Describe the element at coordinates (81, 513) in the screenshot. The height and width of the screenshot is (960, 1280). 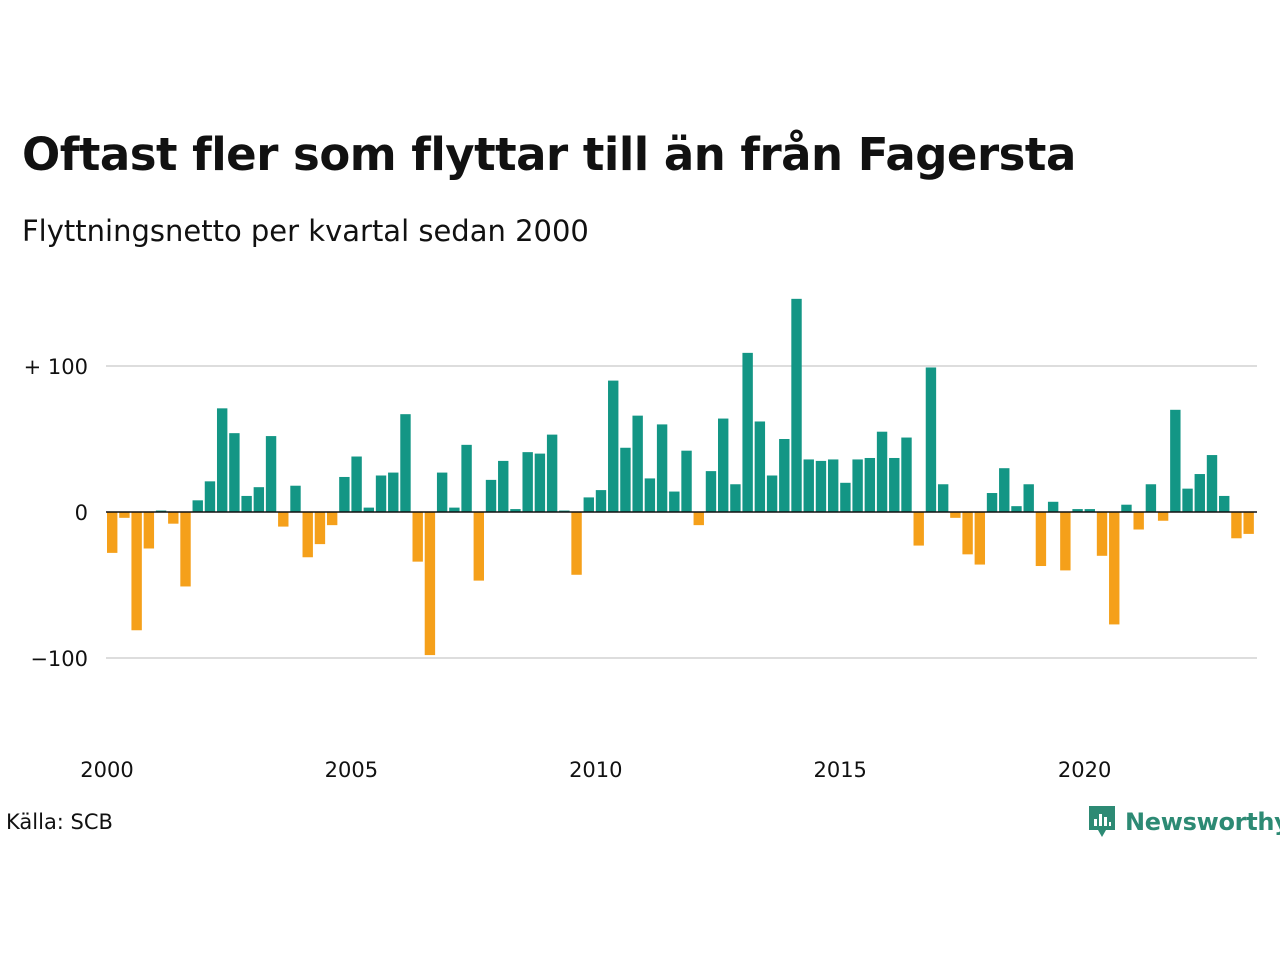
I see `y-tick-label: 0` at that location.